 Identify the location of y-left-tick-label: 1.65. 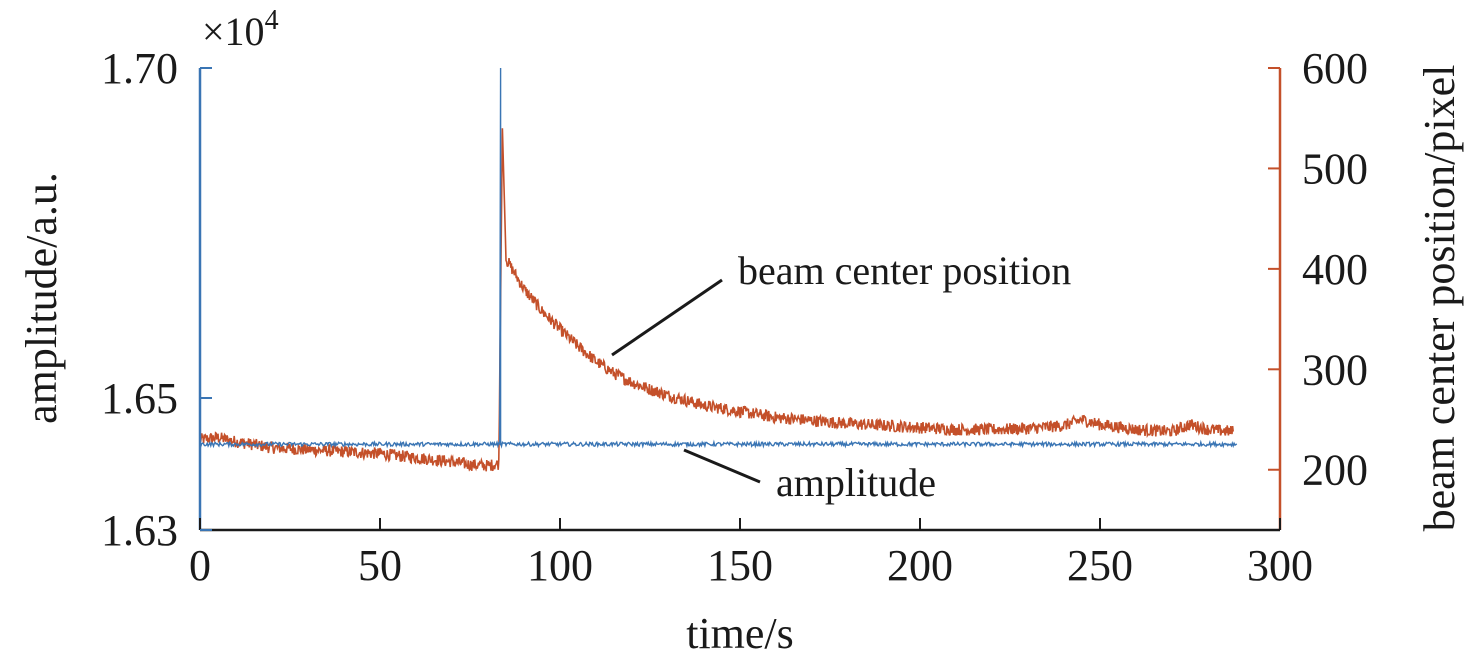
(139, 398).